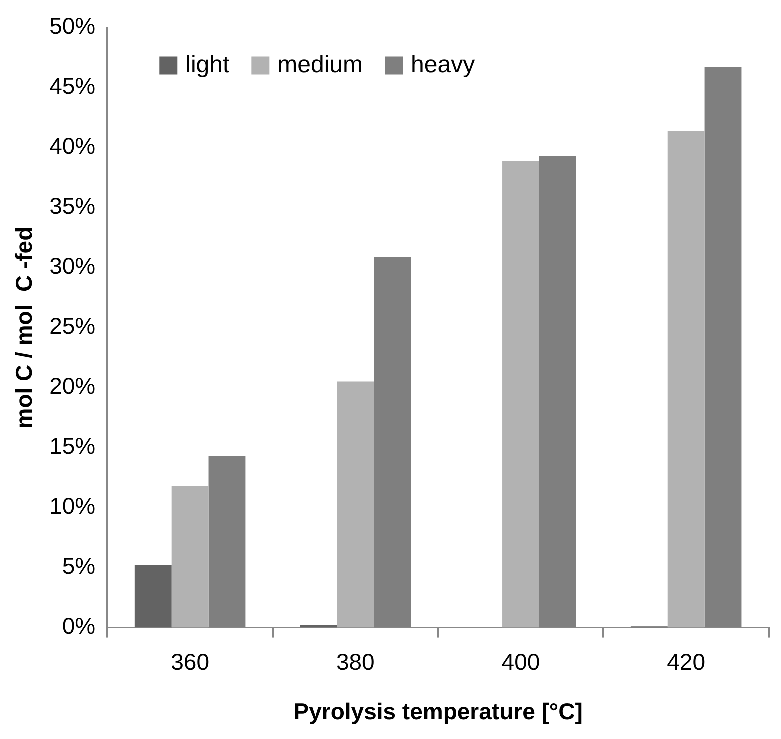 The image size is (781, 739). Describe the element at coordinates (73, 386) in the screenshot. I see `y-tick-label: 20%` at that location.